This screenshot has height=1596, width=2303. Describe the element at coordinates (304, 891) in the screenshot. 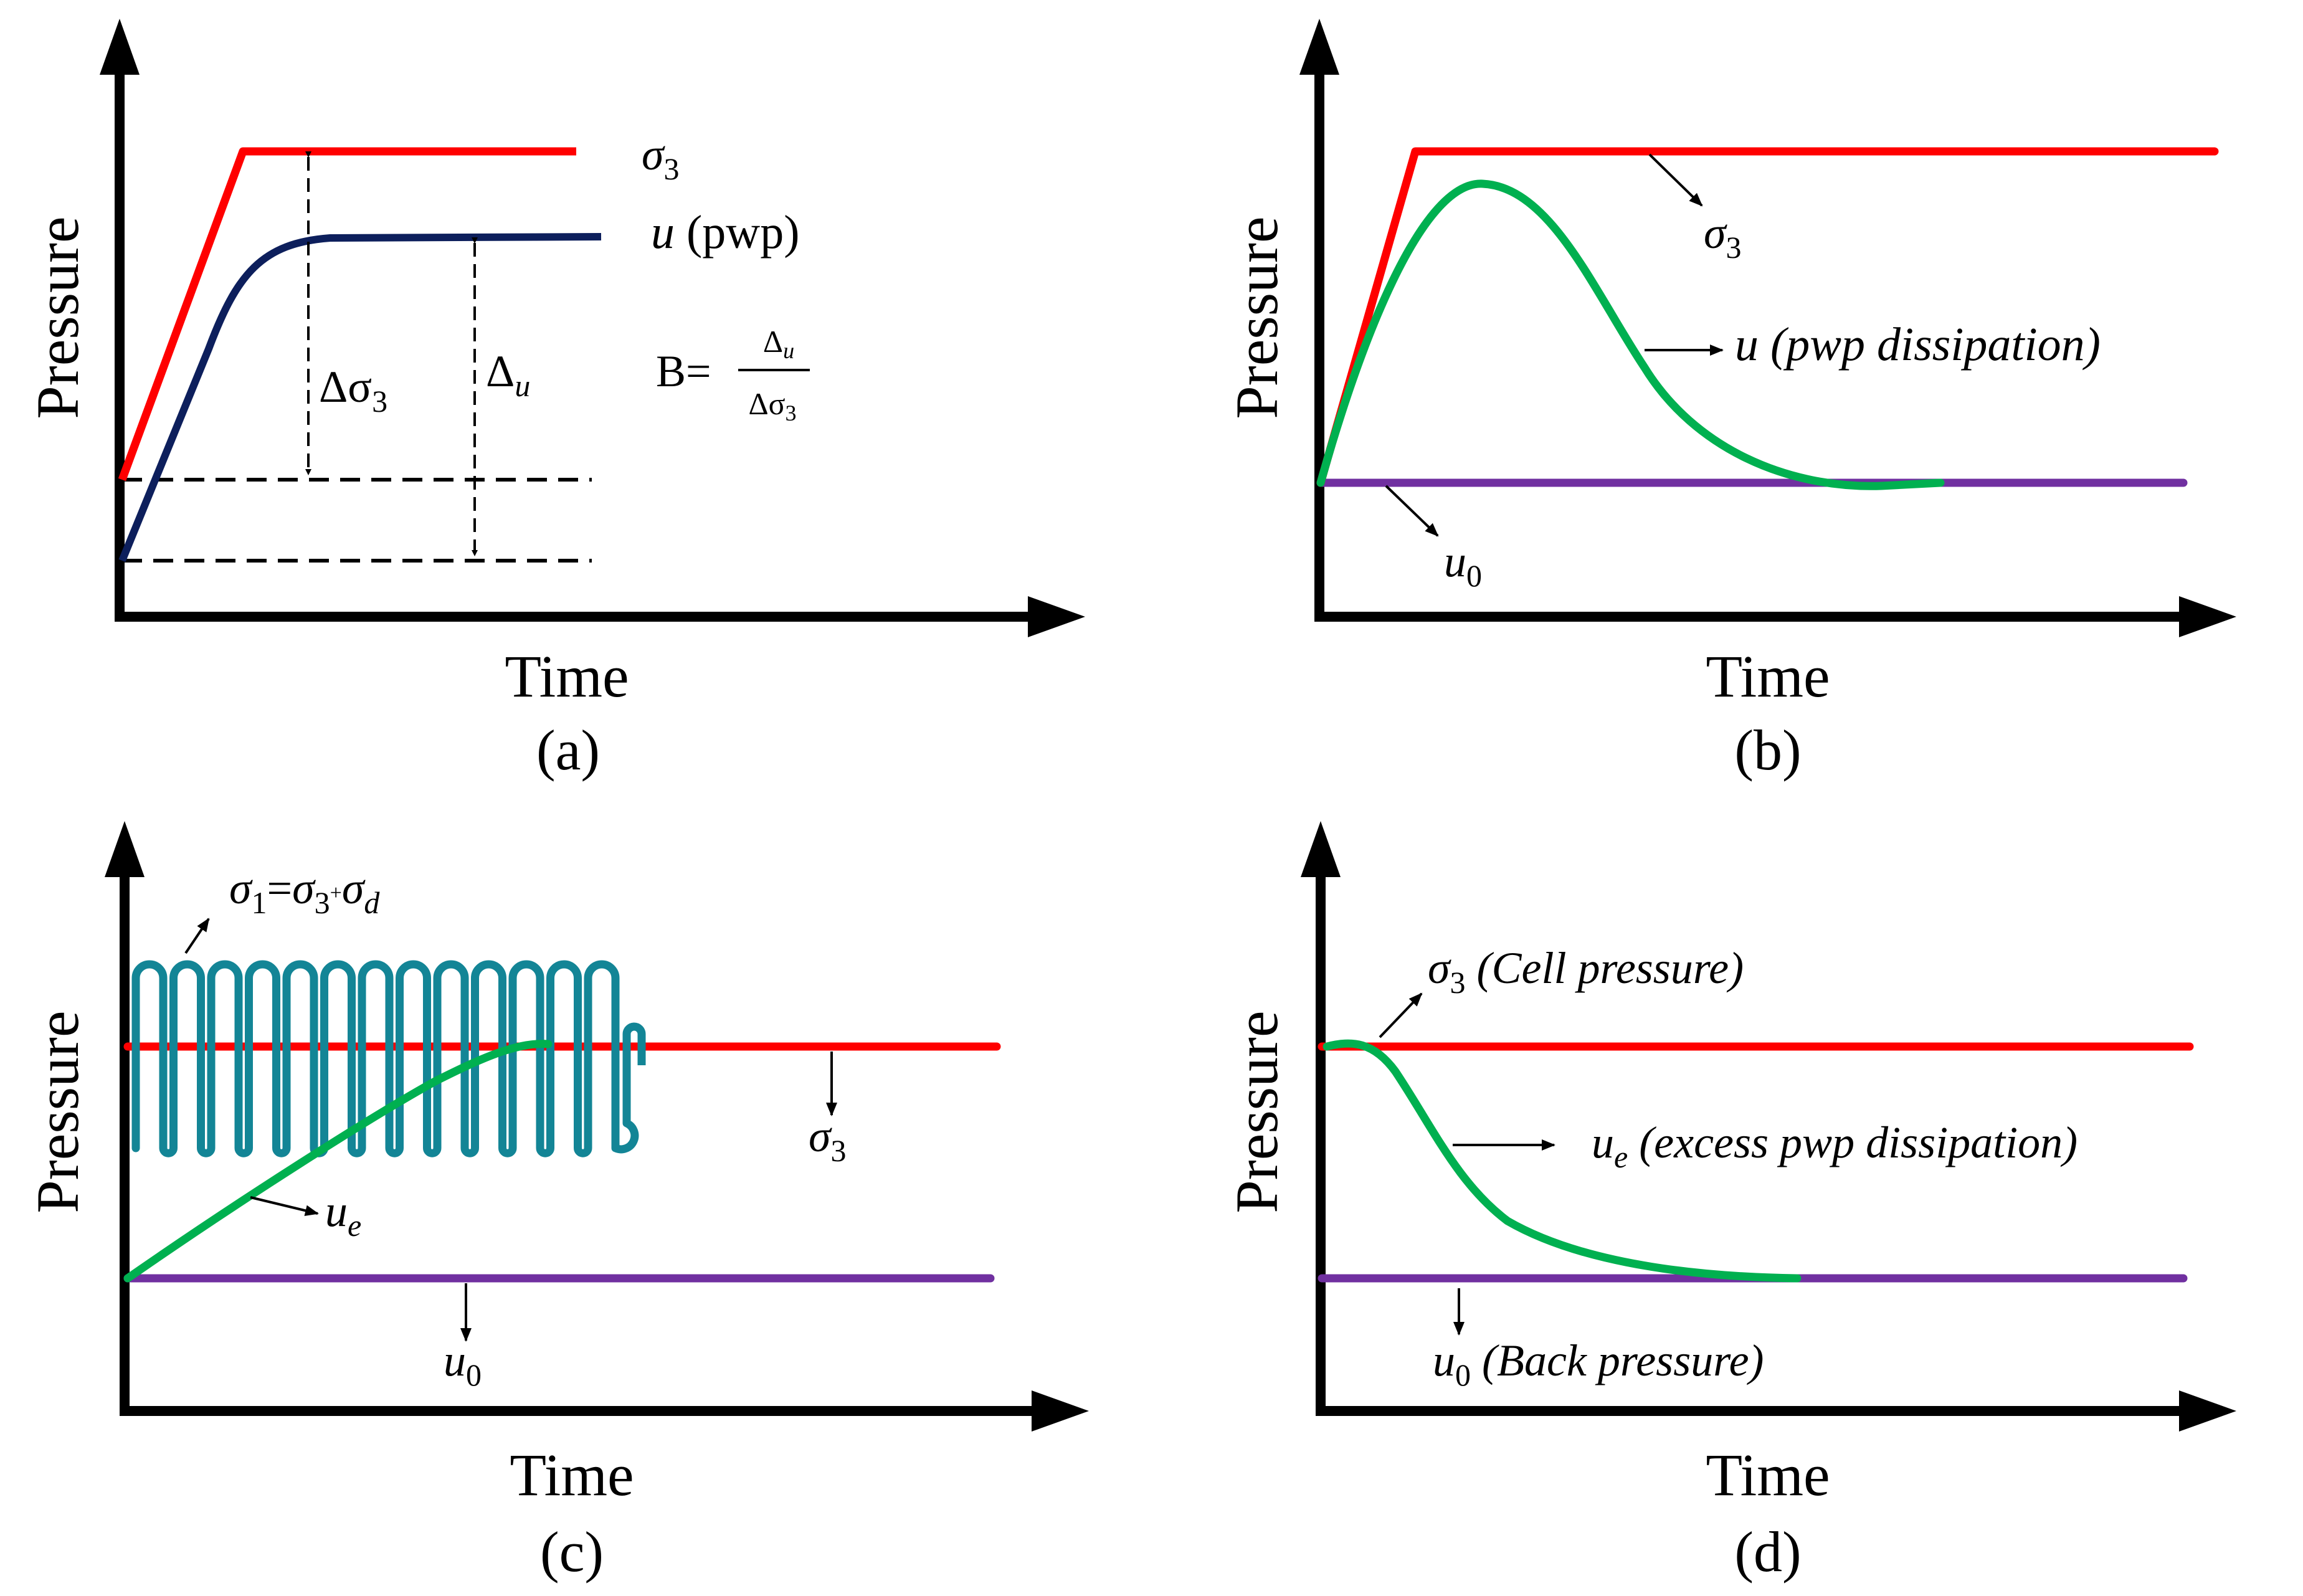

I see `sigma1-equation-label: σ1=σ3+σd` at that location.